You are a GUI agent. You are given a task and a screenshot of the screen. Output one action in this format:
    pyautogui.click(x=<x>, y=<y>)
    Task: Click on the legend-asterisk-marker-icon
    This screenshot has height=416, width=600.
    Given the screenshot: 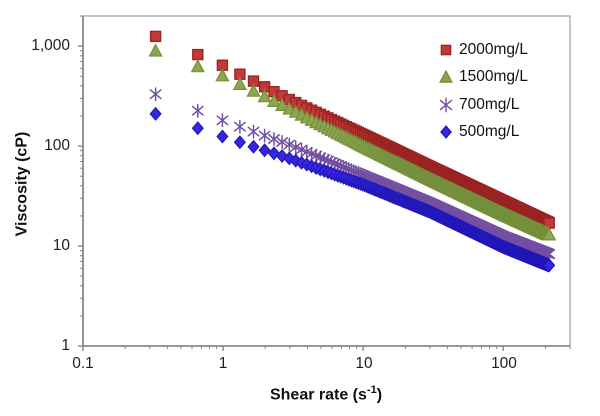 What is the action you would take?
    pyautogui.click(x=446, y=105)
    